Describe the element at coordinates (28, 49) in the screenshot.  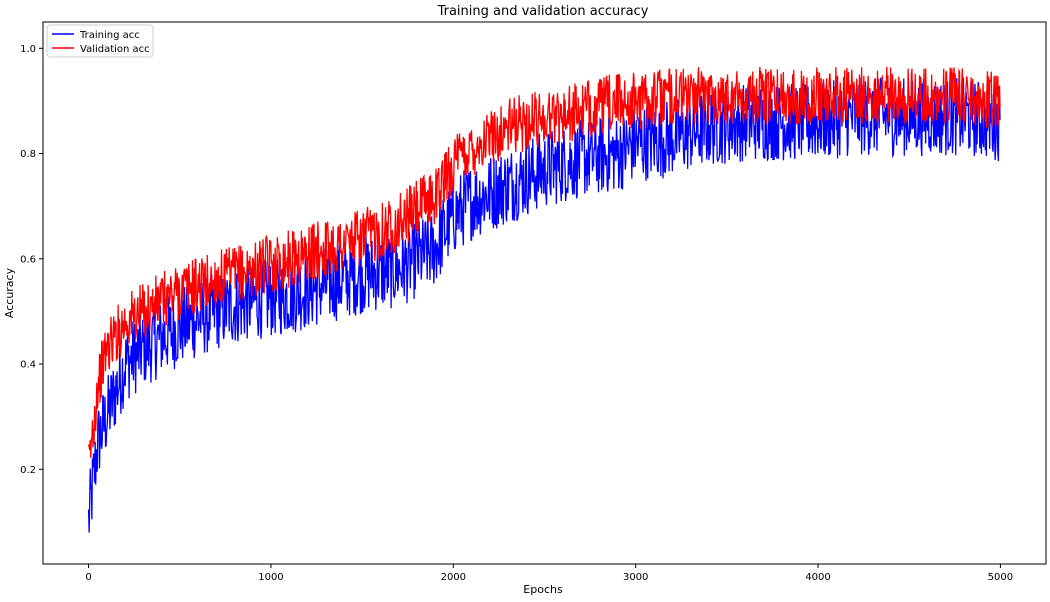
I see `y-tick-label: 1.0` at that location.